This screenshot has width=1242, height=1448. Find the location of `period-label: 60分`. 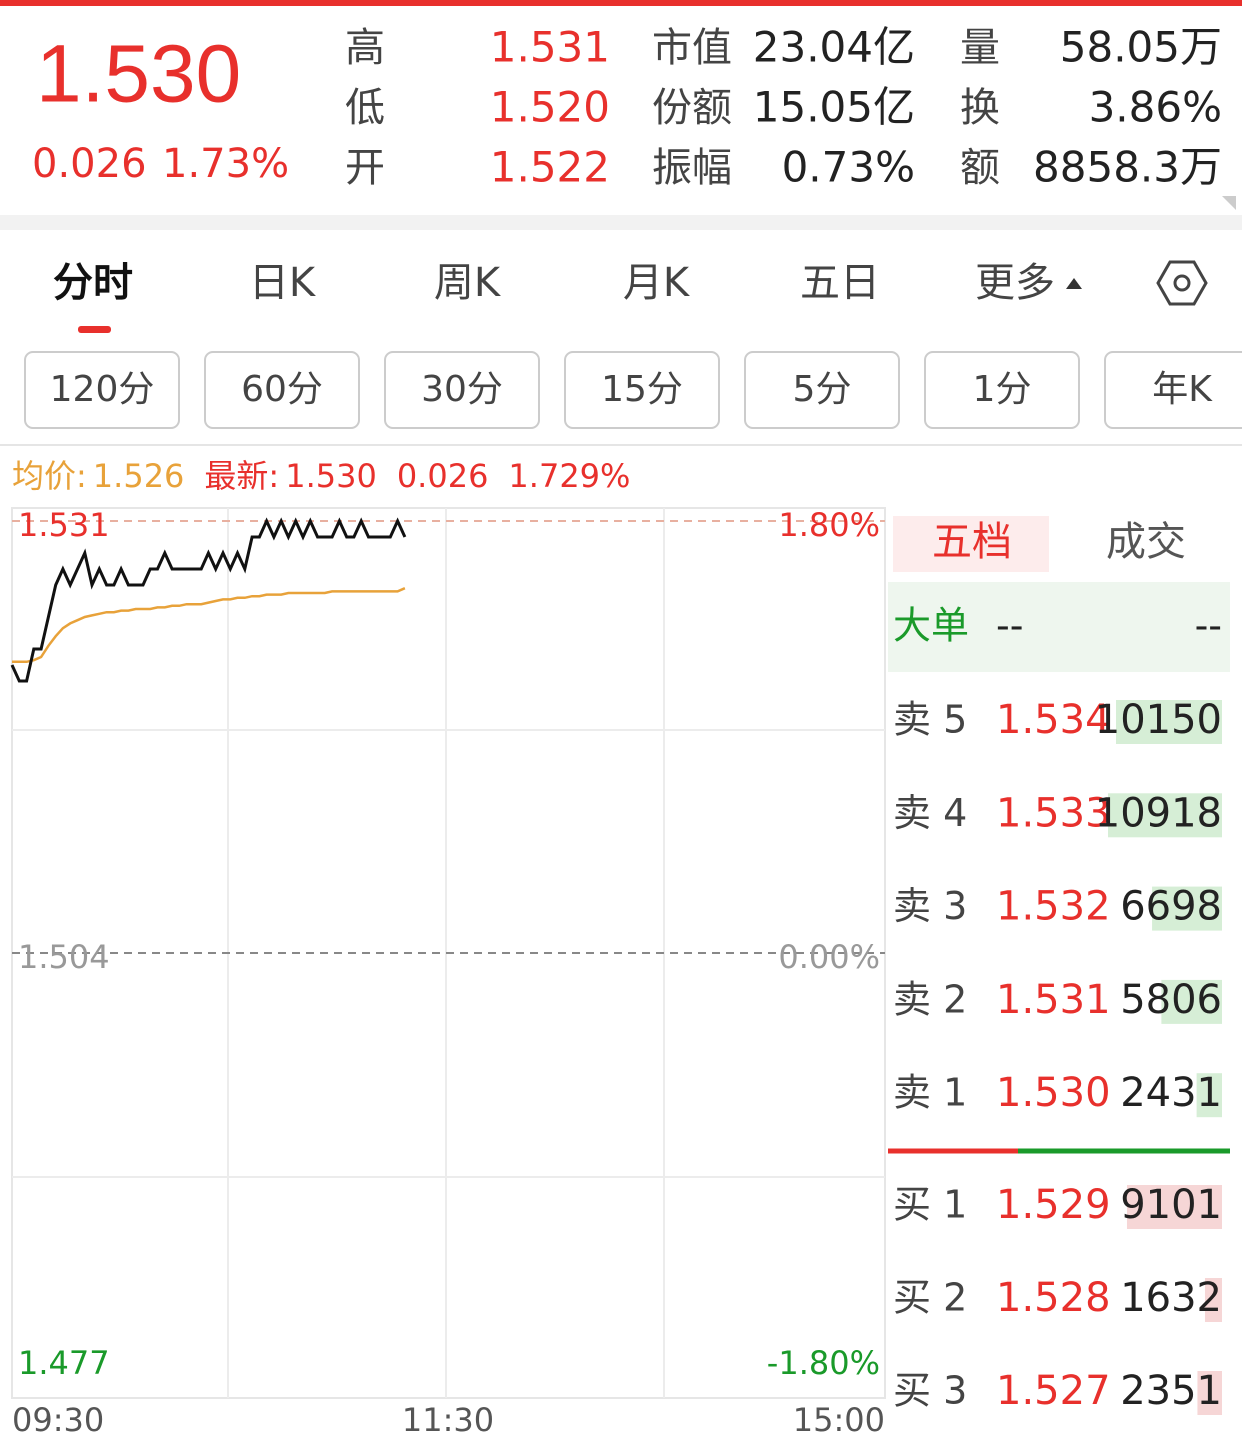

period-label: 60分 is located at coordinates (282, 389).